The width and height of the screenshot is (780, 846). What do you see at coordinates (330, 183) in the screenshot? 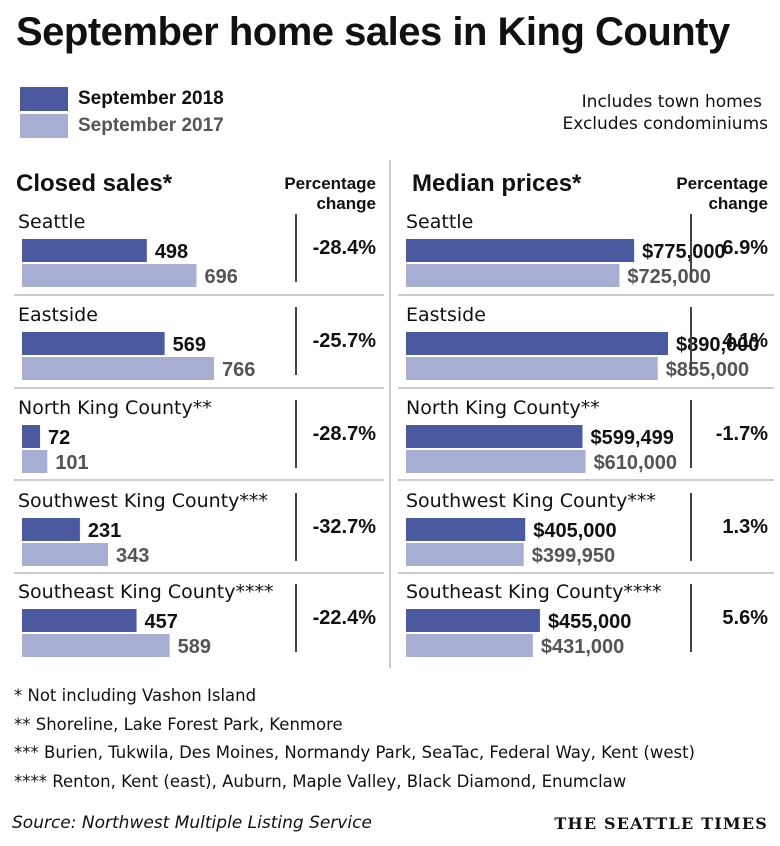
I see `closed-sales-pct-header-line1: Percentage` at bounding box center [330, 183].